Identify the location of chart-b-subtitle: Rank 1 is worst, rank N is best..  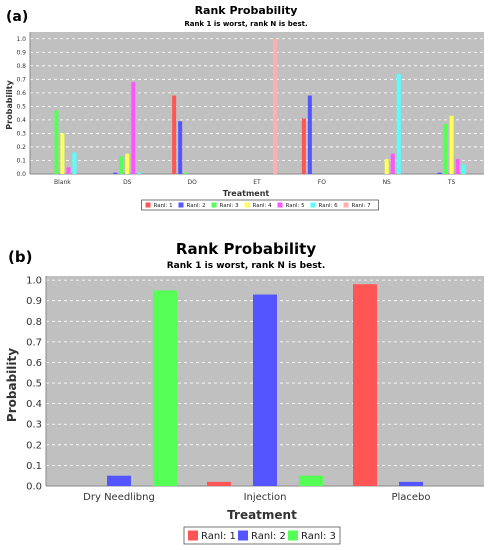
(246, 266).